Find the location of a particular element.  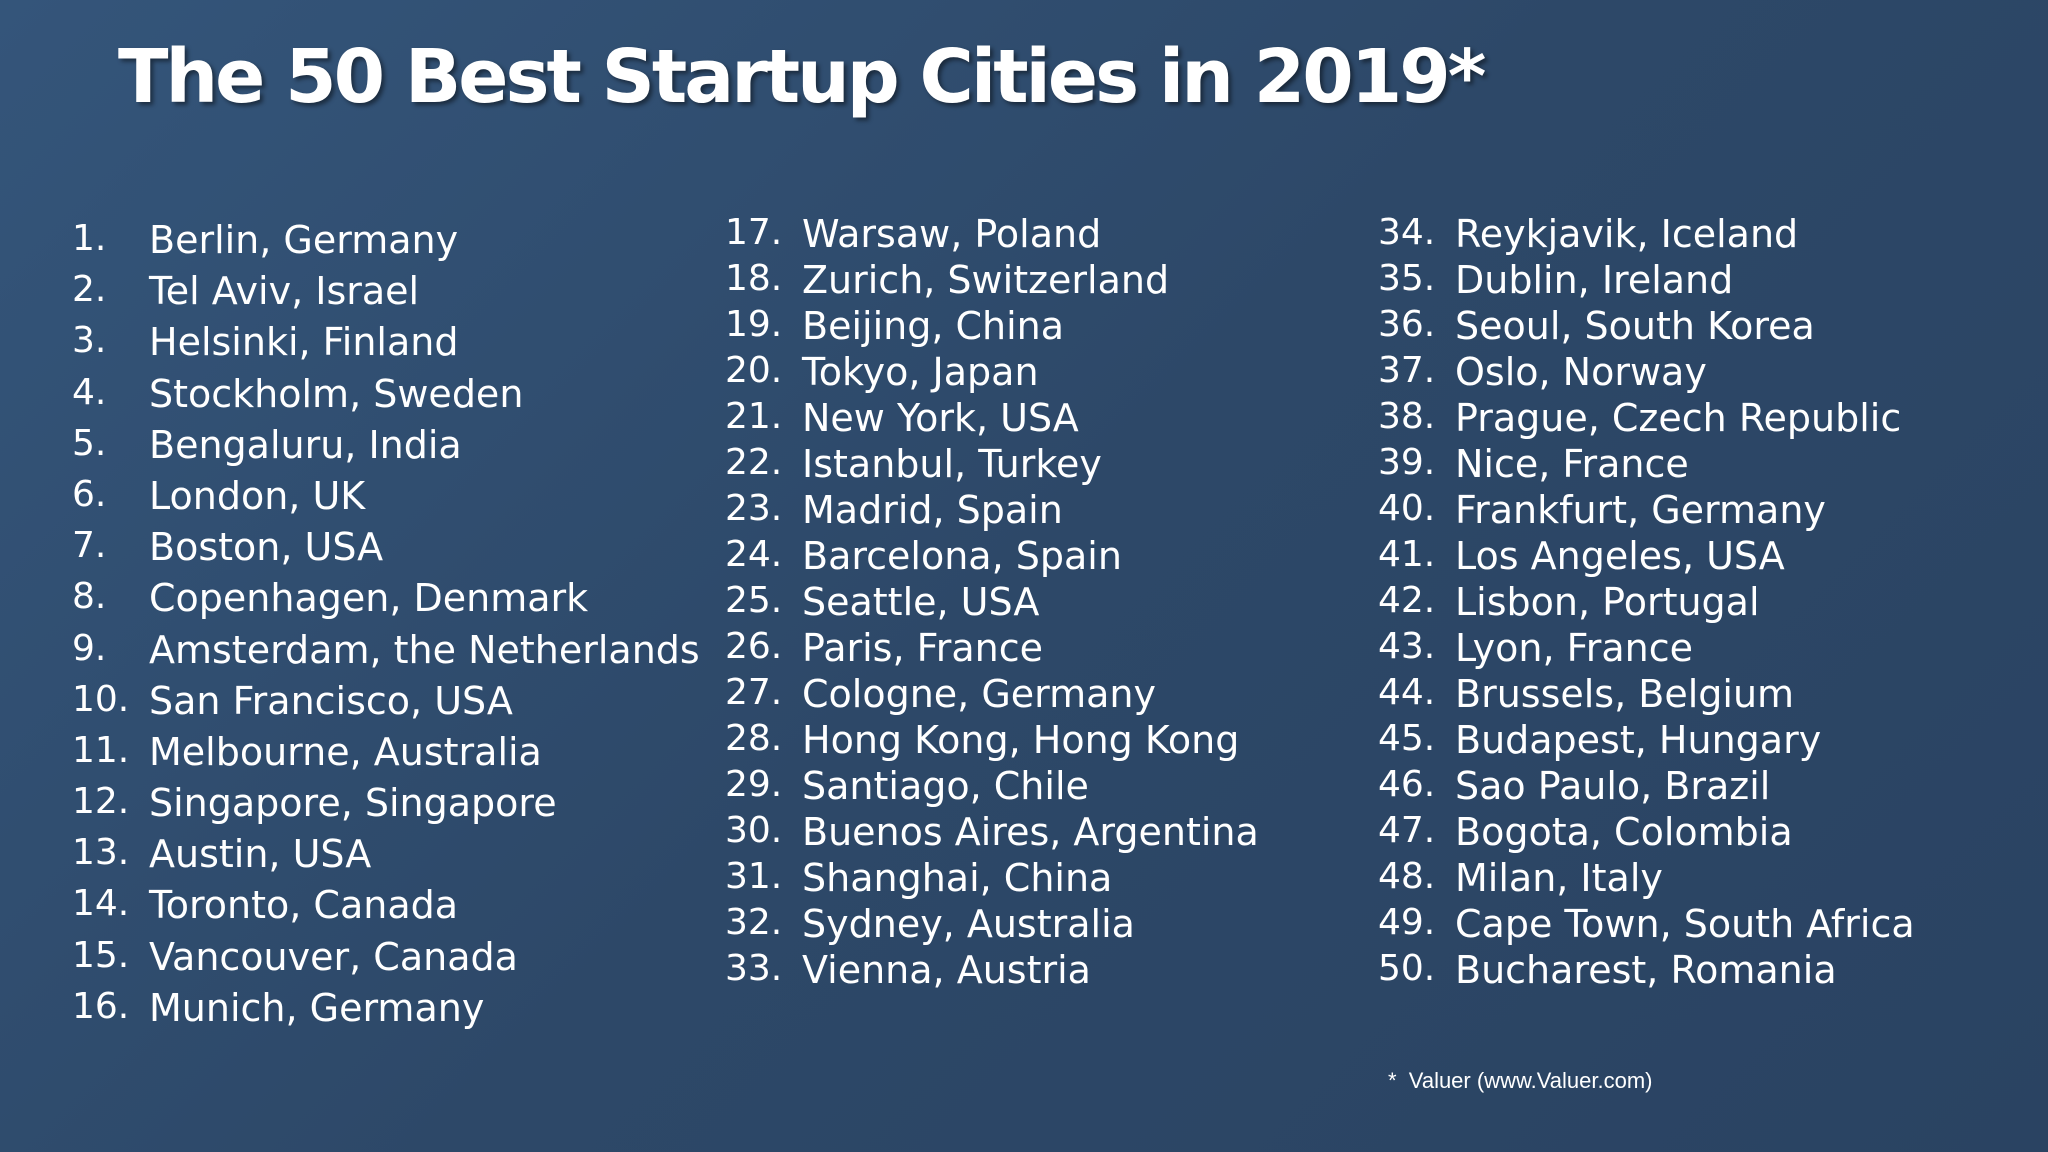

rank-number: 15. is located at coordinates (101, 955).